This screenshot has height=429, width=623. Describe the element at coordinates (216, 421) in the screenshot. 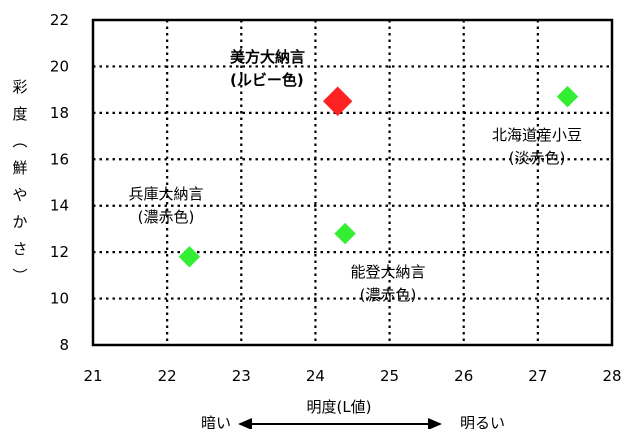

I see `arrow-label-dark: 暗い` at that location.